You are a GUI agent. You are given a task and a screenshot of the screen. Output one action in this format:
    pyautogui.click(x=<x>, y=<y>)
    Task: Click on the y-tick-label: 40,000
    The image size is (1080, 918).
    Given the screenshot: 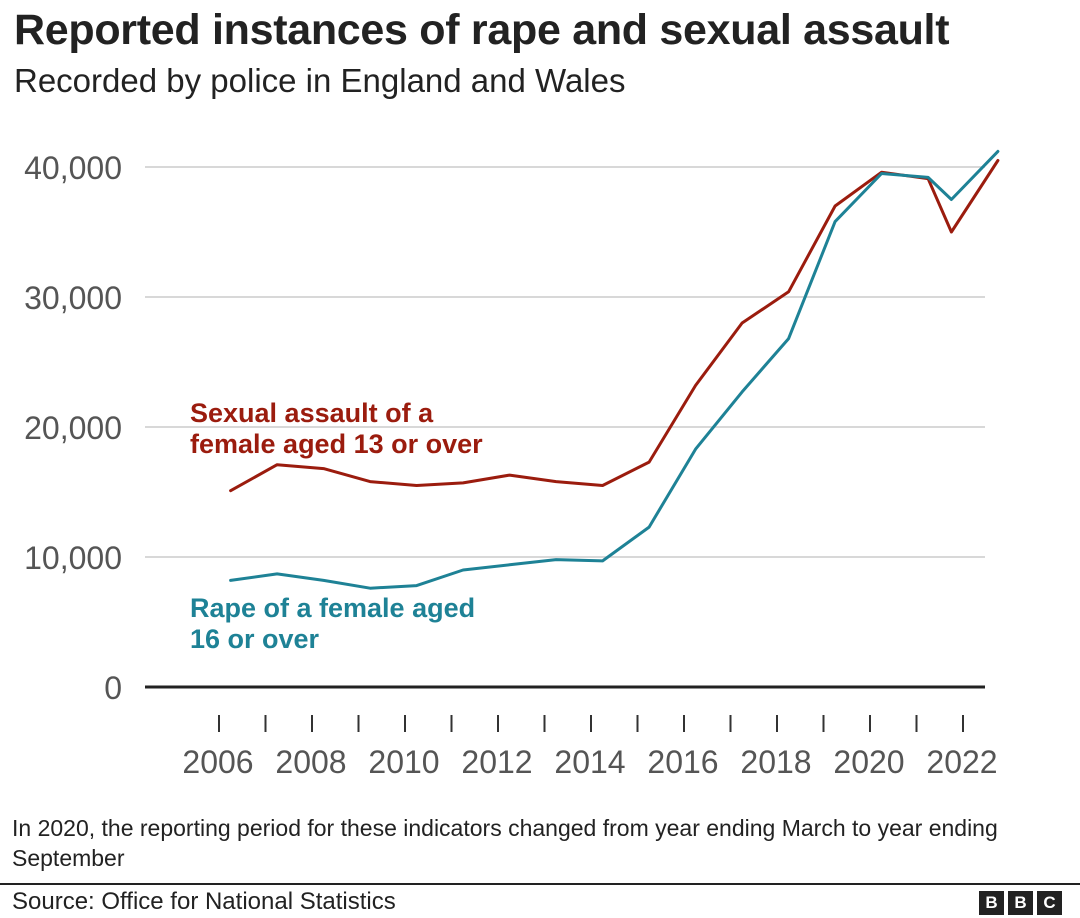 What is the action you would take?
    pyautogui.click(x=73, y=168)
    